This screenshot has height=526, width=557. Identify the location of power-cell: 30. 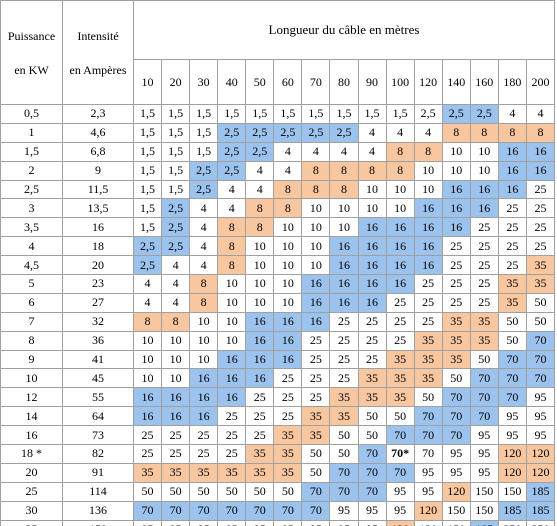
(31, 510).